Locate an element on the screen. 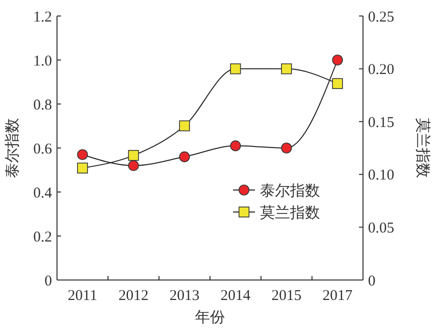  y-tick-label: 0.8 is located at coordinates (42, 105).